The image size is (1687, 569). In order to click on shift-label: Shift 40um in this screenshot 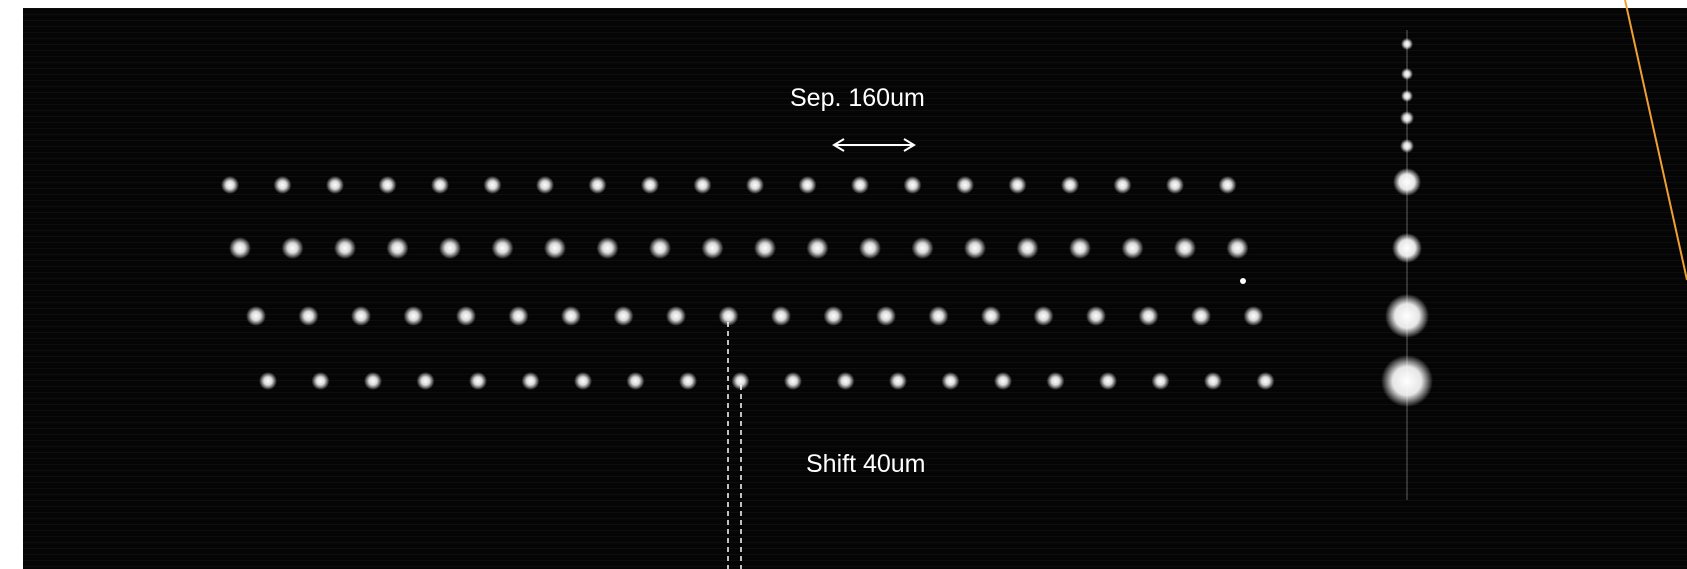, I will do `click(866, 464)`.